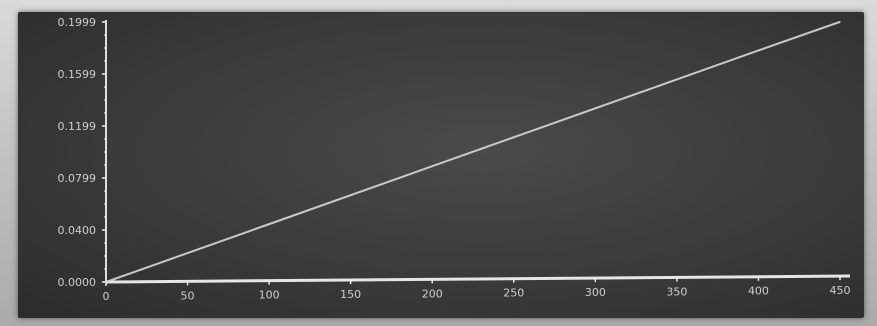  What do you see at coordinates (758, 291) in the screenshot?
I see `x-tick-label: 400` at bounding box center [758, 291].